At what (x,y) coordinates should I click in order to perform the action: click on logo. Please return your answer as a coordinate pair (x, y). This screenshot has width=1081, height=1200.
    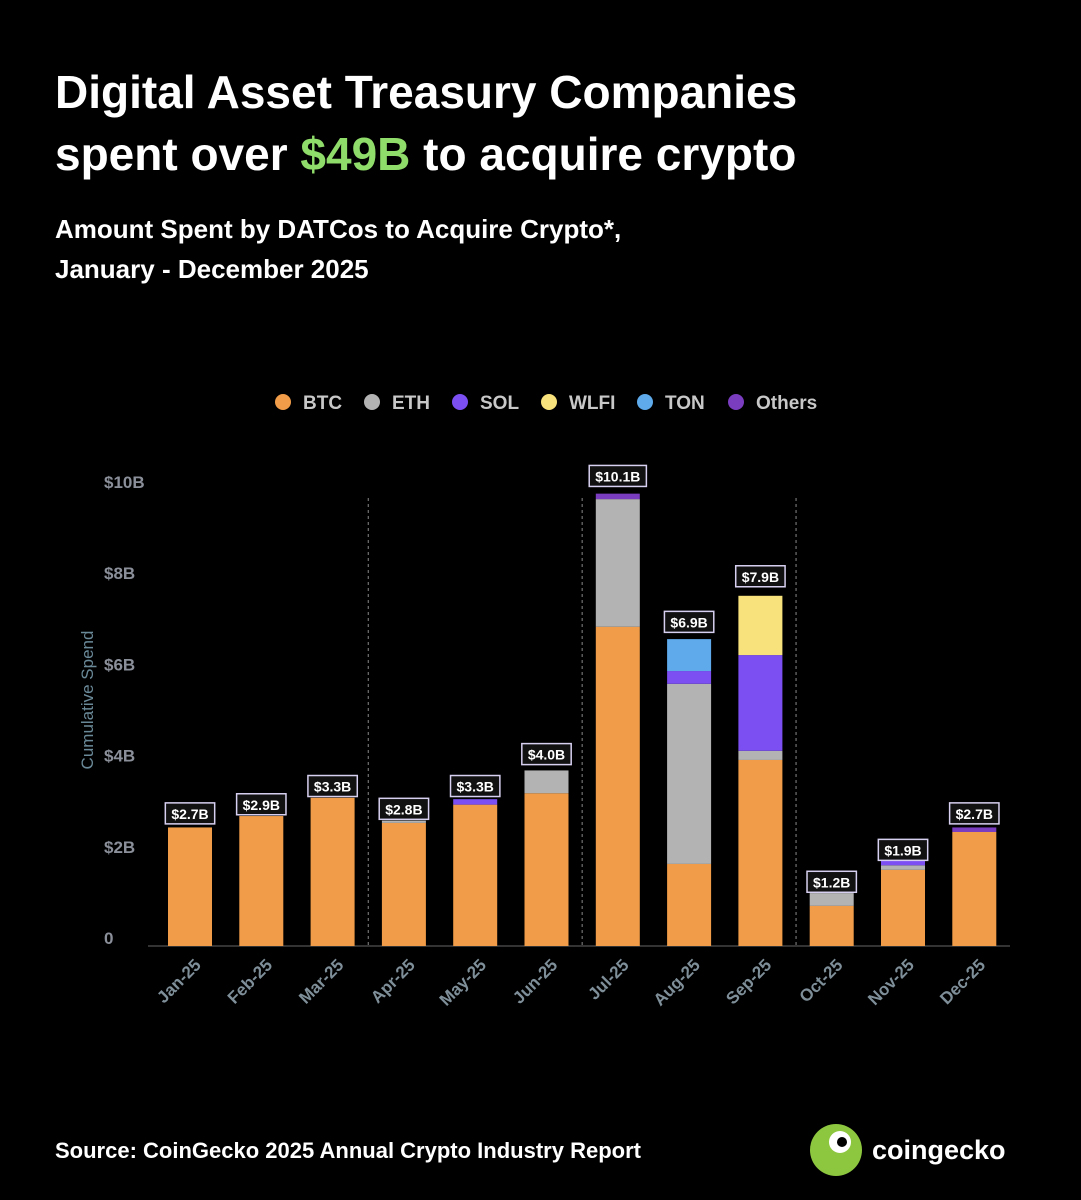
    Looking at the image, I should click on (836, 1150).